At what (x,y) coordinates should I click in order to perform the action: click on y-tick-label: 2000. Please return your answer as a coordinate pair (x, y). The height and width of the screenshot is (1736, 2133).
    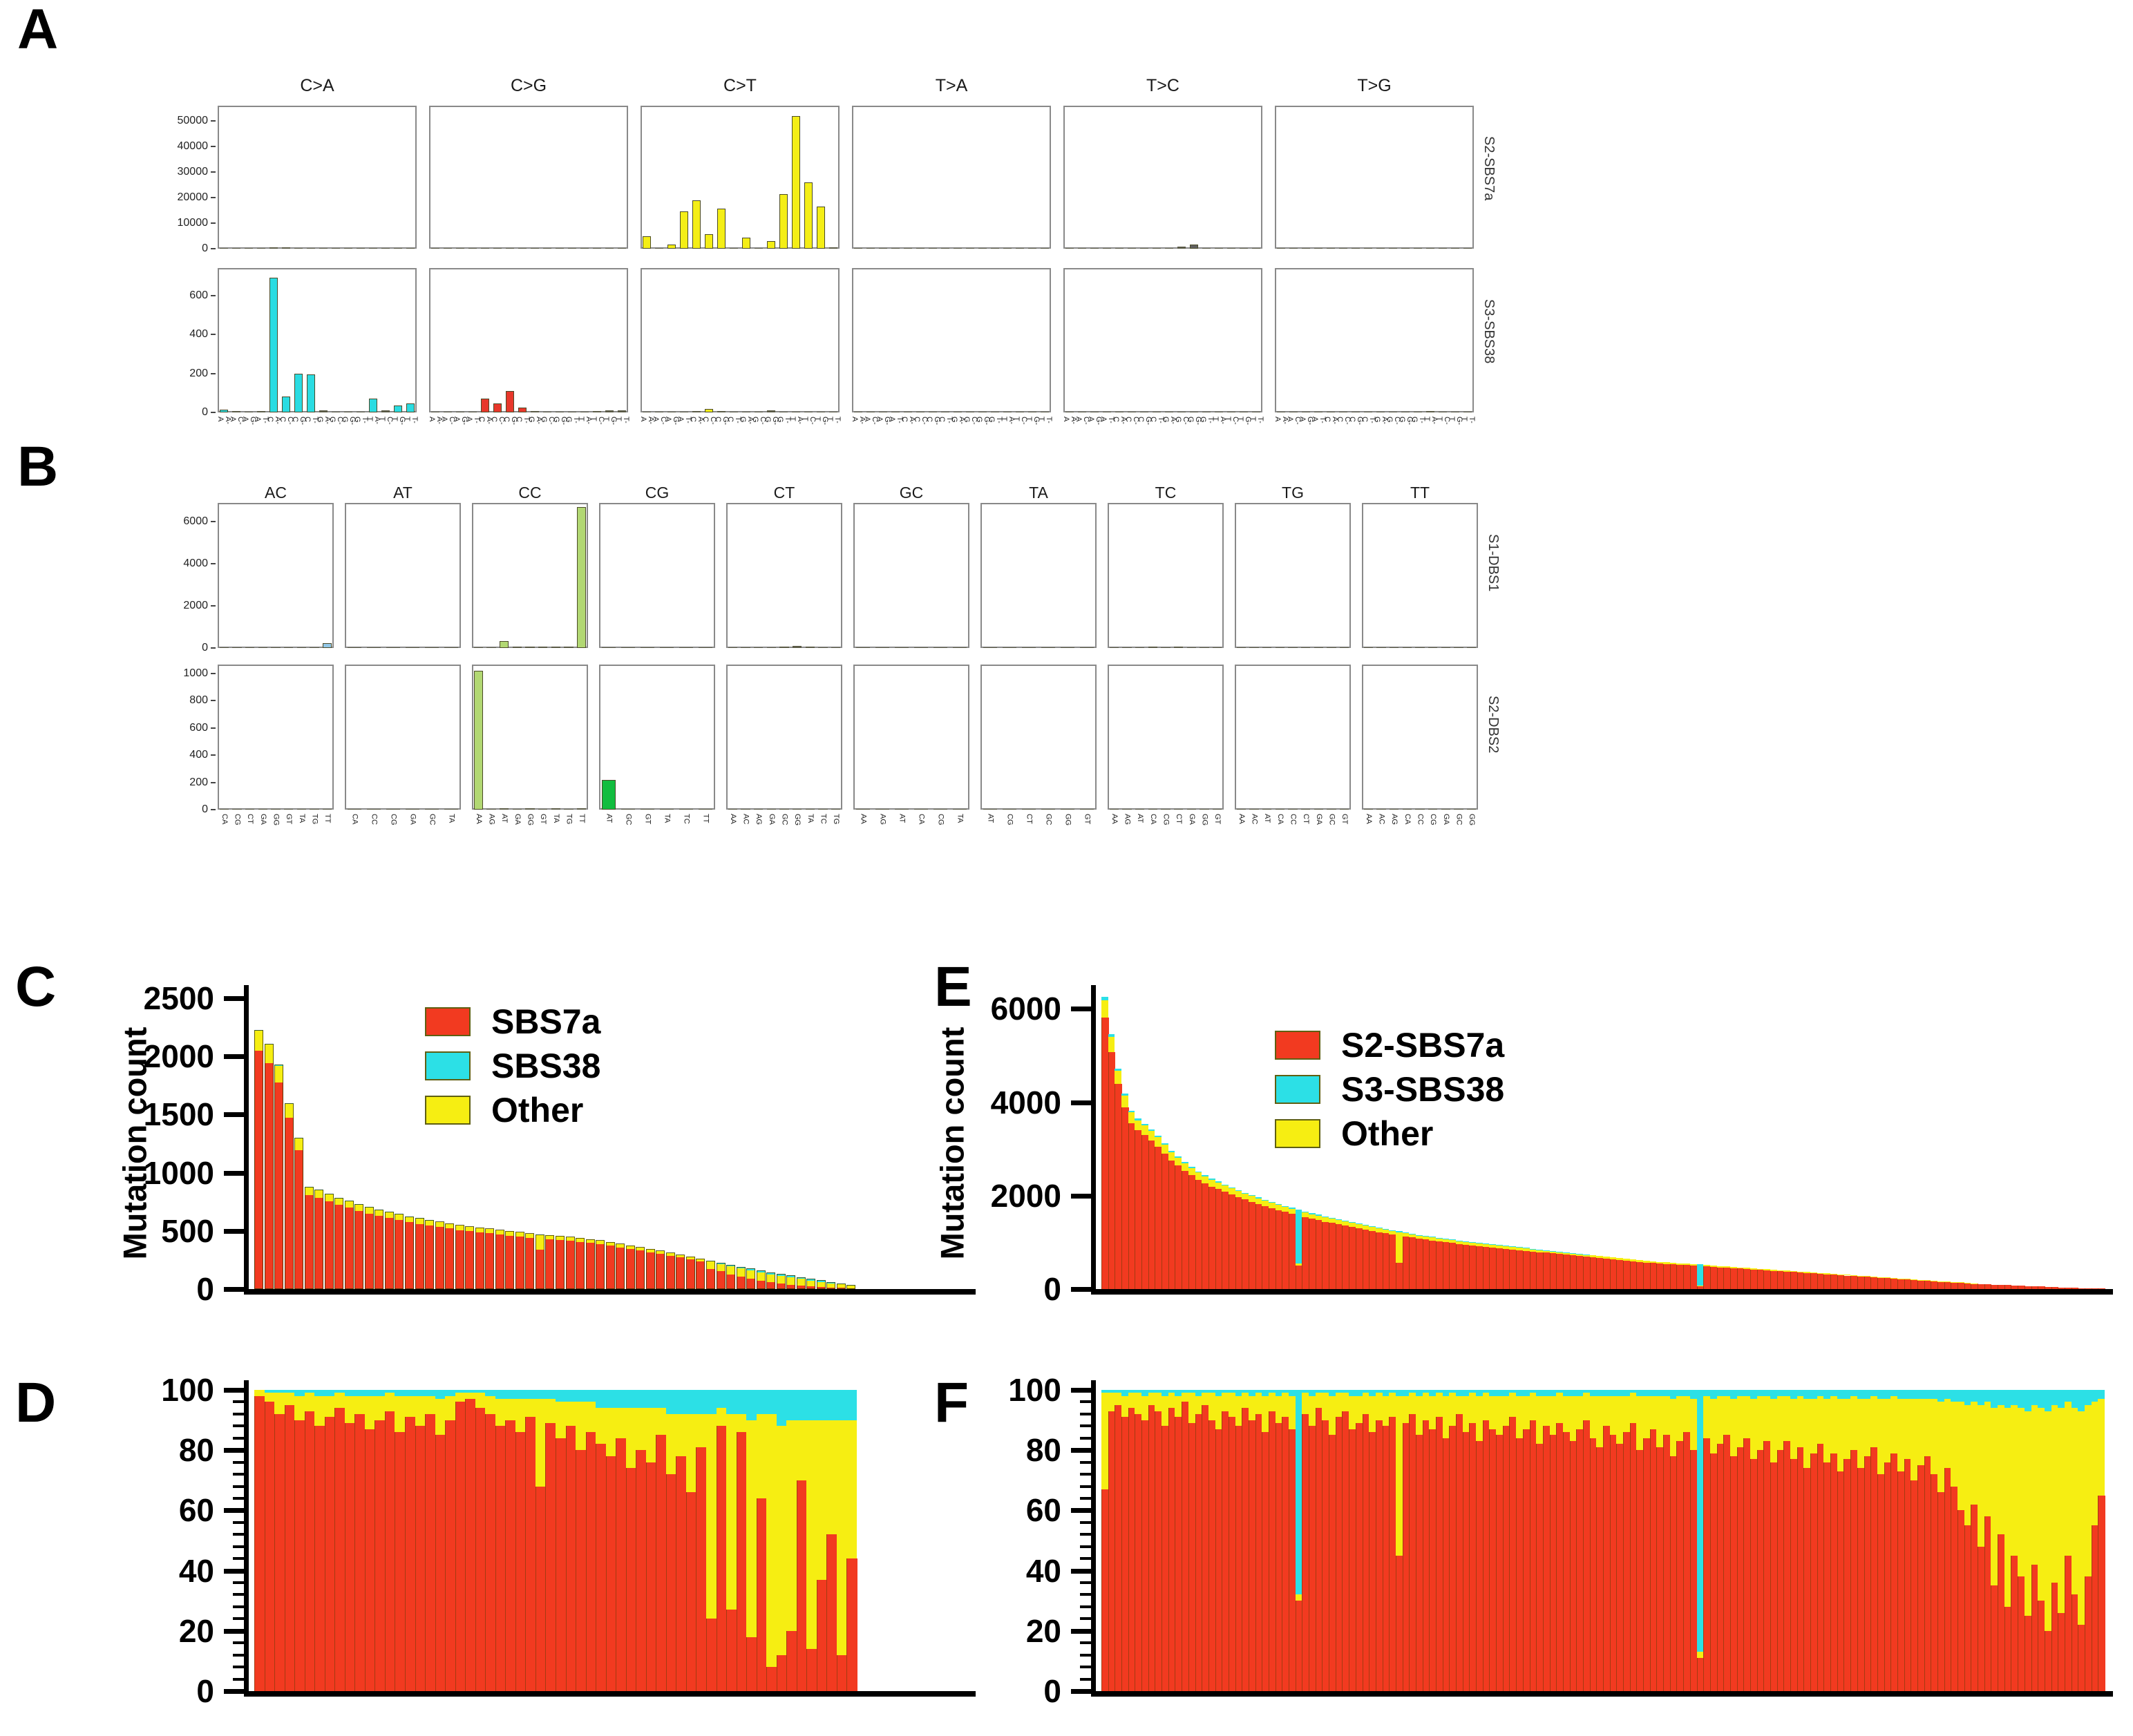
    Looking at the image, I should click on (196, 606).